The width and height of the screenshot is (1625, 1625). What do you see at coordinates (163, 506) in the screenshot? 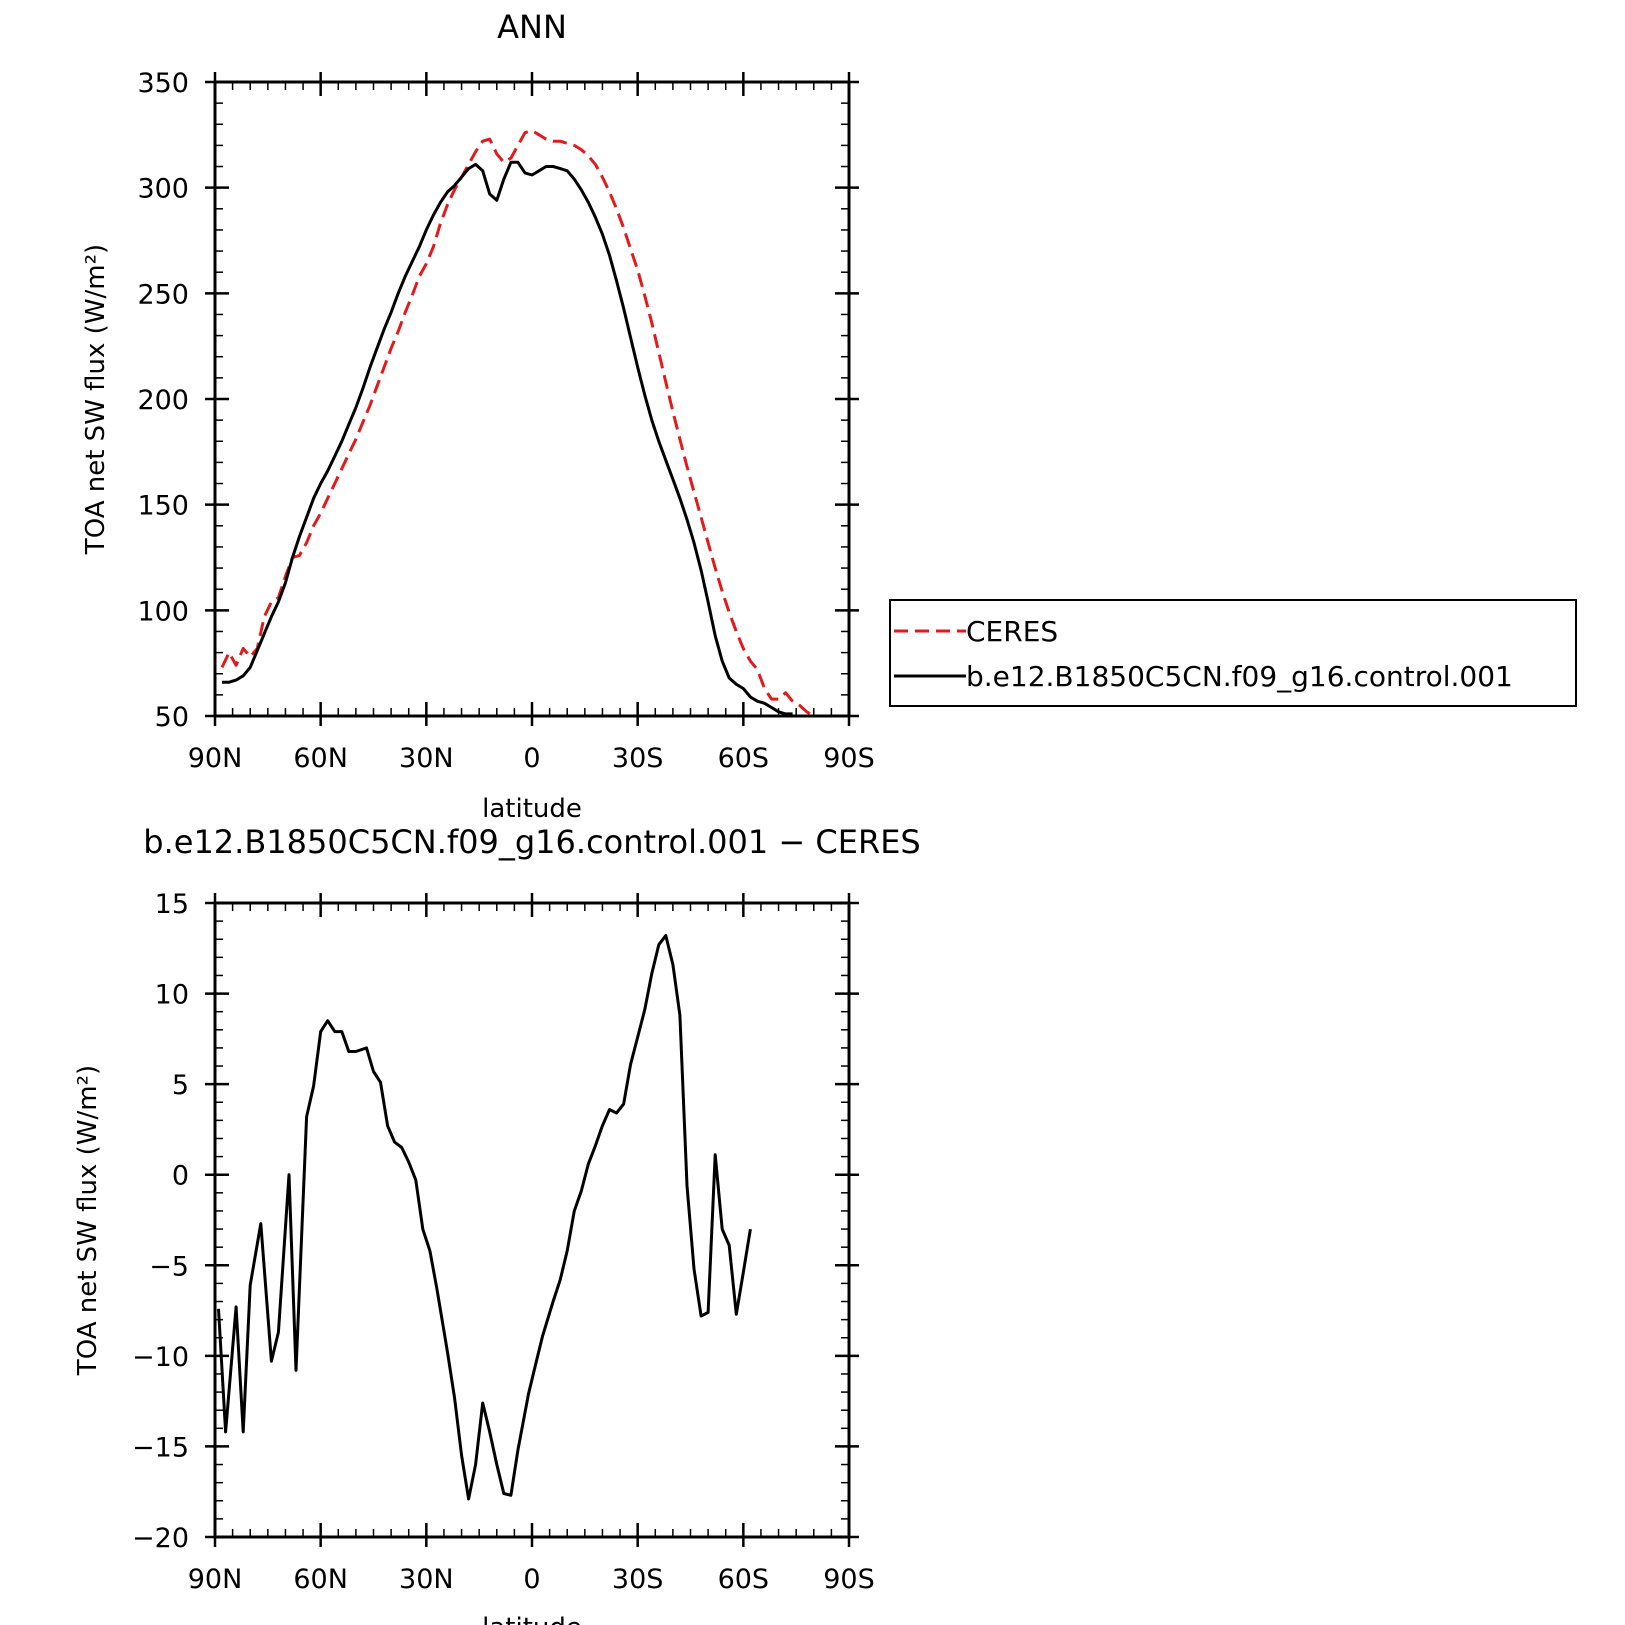
I see `y-tick-label: 150` at bounding box center [163, 506].